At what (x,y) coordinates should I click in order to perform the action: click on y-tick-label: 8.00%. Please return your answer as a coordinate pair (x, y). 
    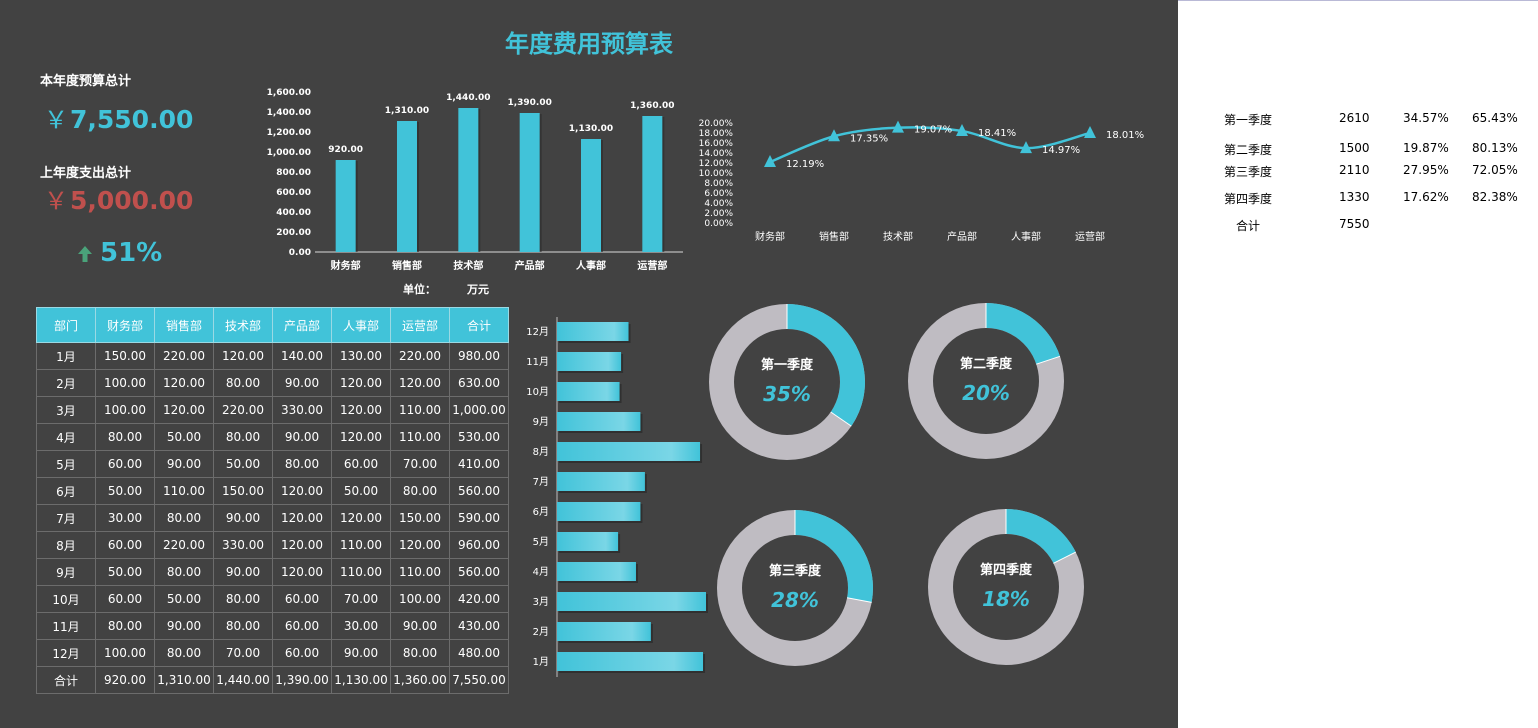
    Looking at the image, I should click on (718, 184).